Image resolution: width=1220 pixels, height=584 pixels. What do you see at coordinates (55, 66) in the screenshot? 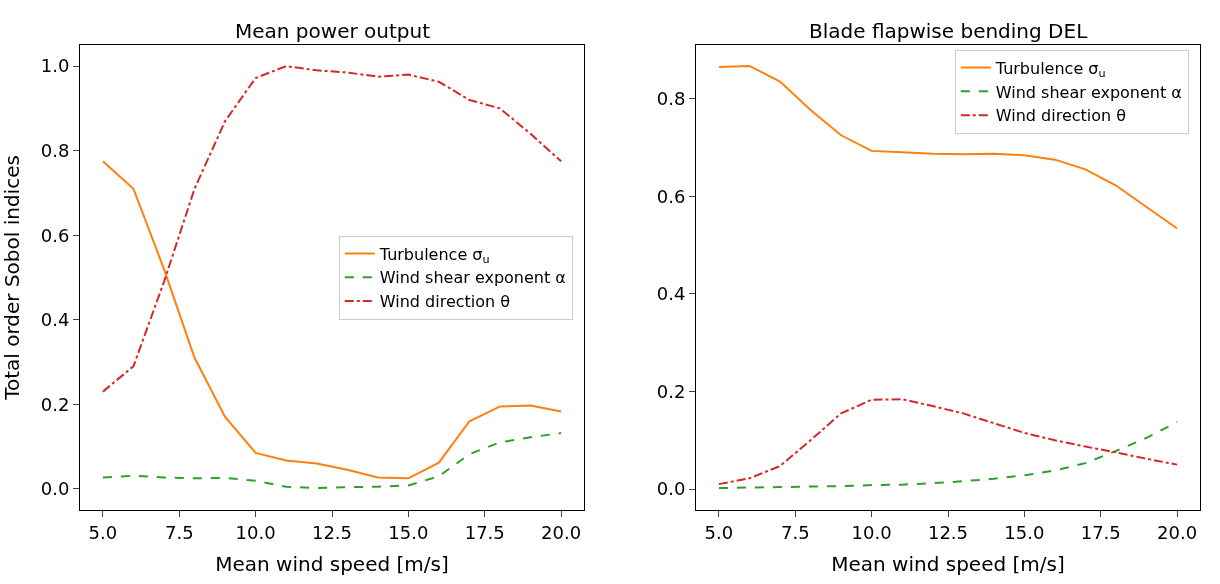
I see `y-tick-label: 1.0` at bounding box center [55, 66].